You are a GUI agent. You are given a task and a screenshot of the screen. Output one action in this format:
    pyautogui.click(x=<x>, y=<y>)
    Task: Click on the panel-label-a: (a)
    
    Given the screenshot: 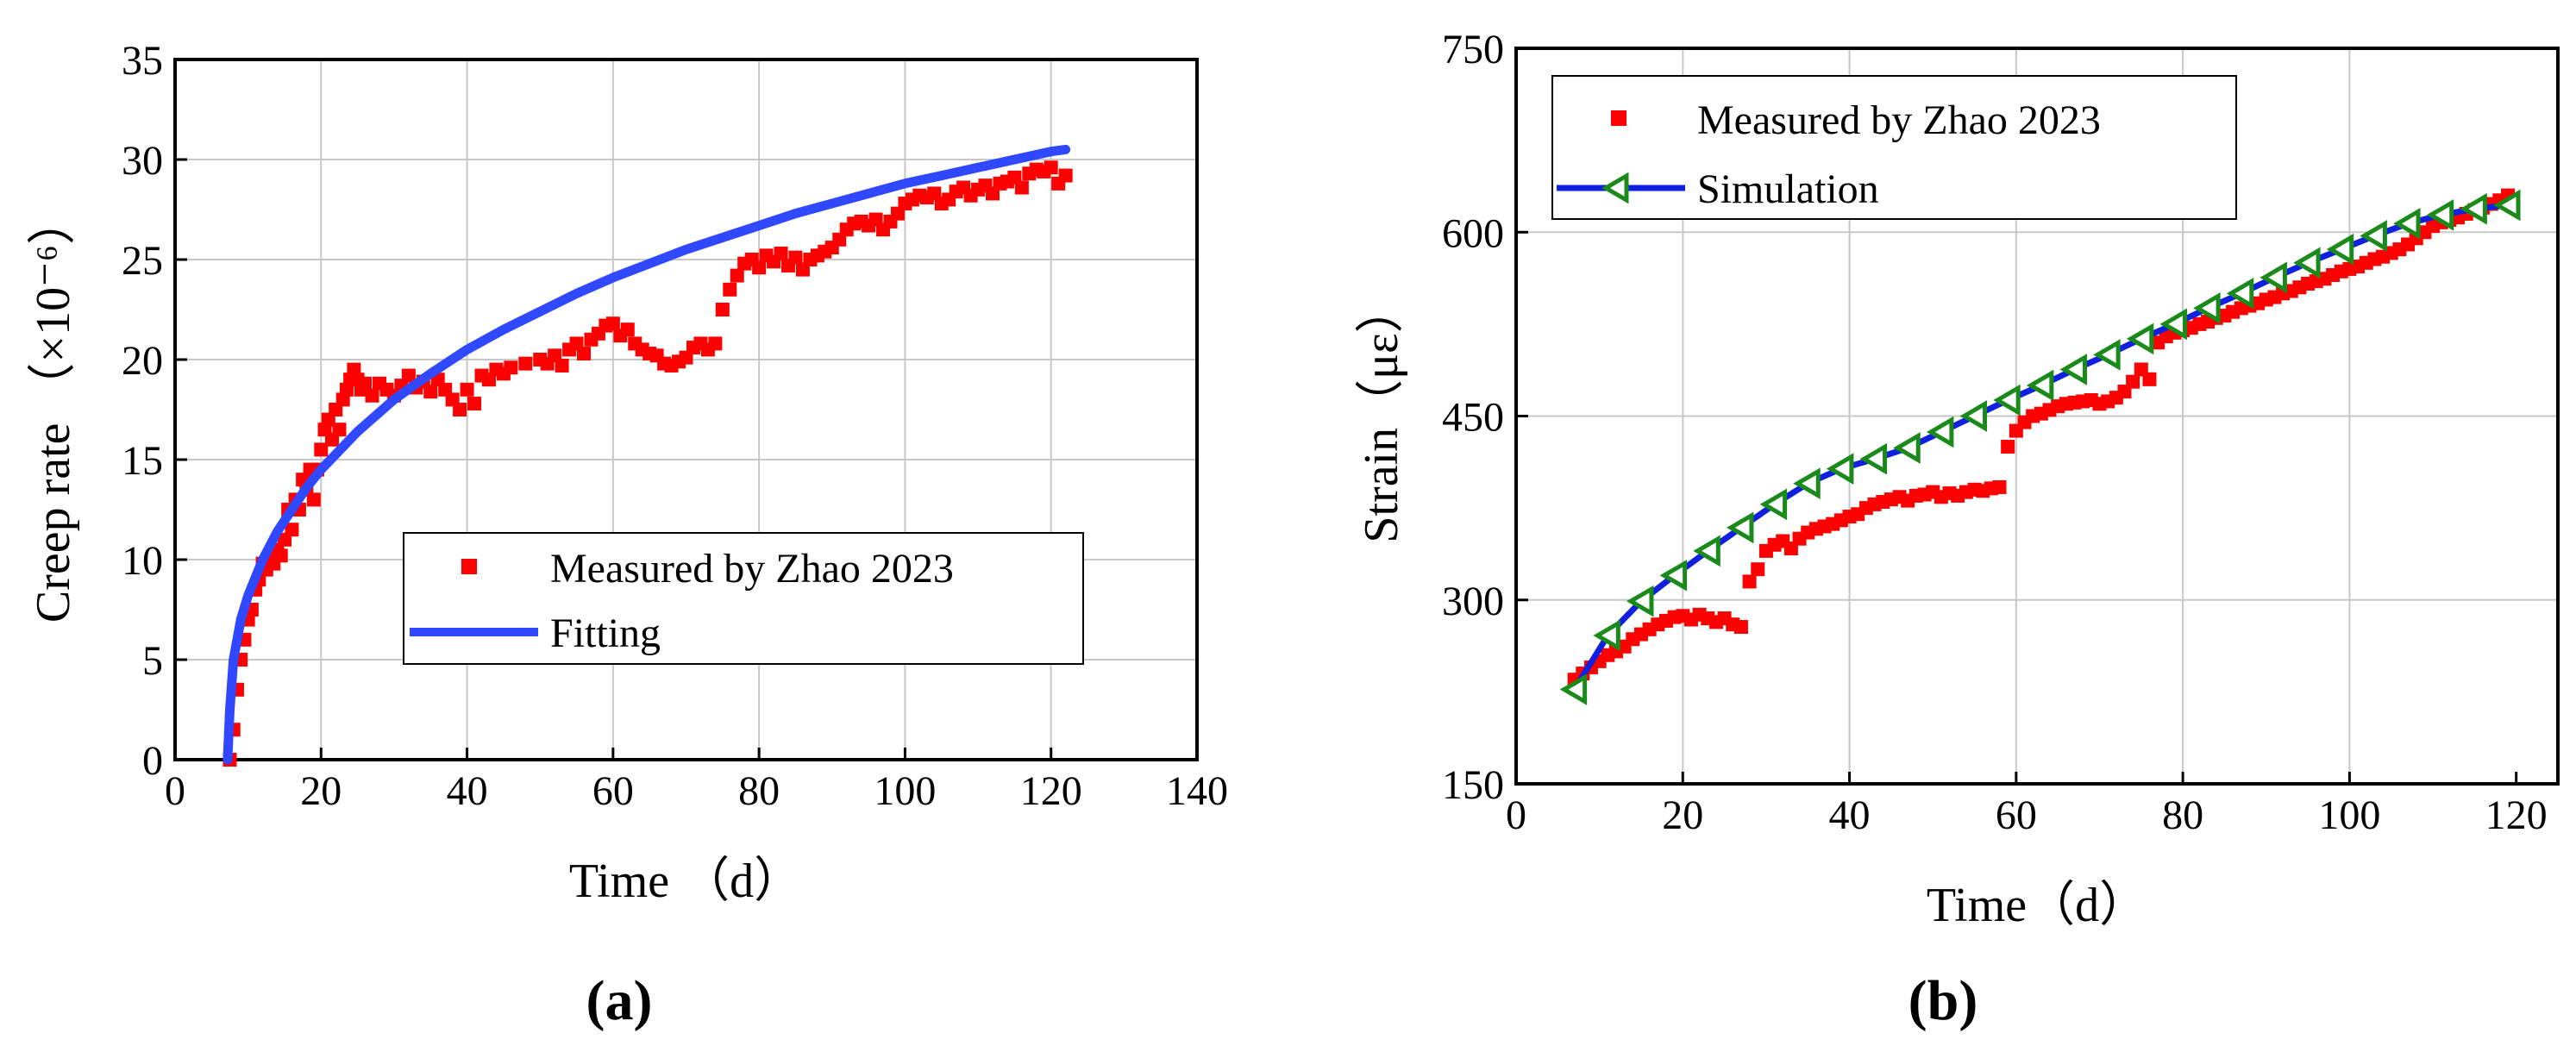 What is the action you would take?
    pyautogui.click(x=619, y=1001)
    